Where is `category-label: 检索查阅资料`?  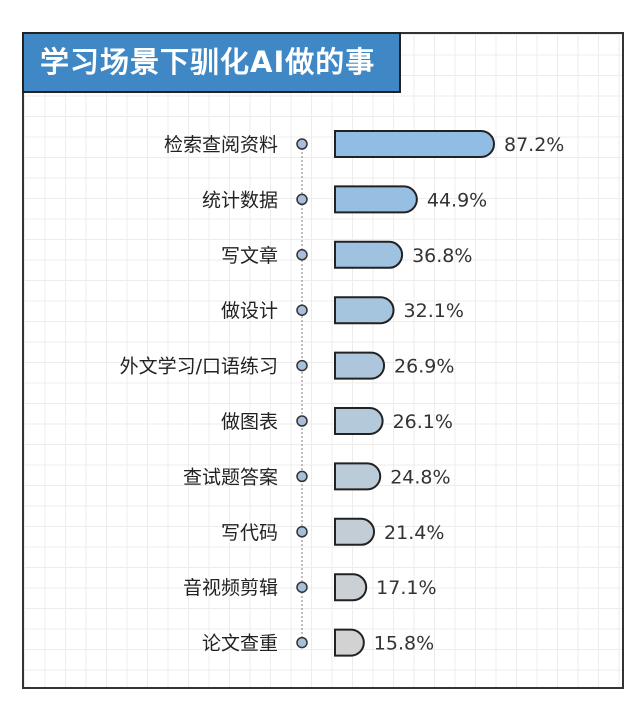 category-label: 检索查阅资料 is located at coordinates (221, 145).